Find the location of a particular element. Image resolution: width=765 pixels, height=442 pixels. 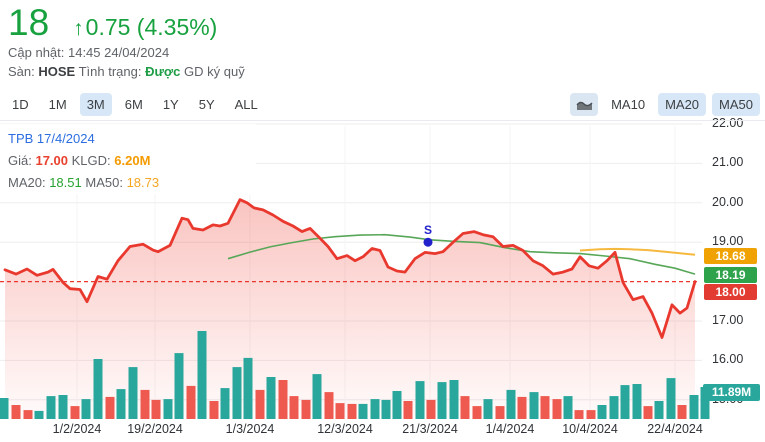

quote-header: 18 ↑0.75 (4.35%) is located at coordinates (112, 23).